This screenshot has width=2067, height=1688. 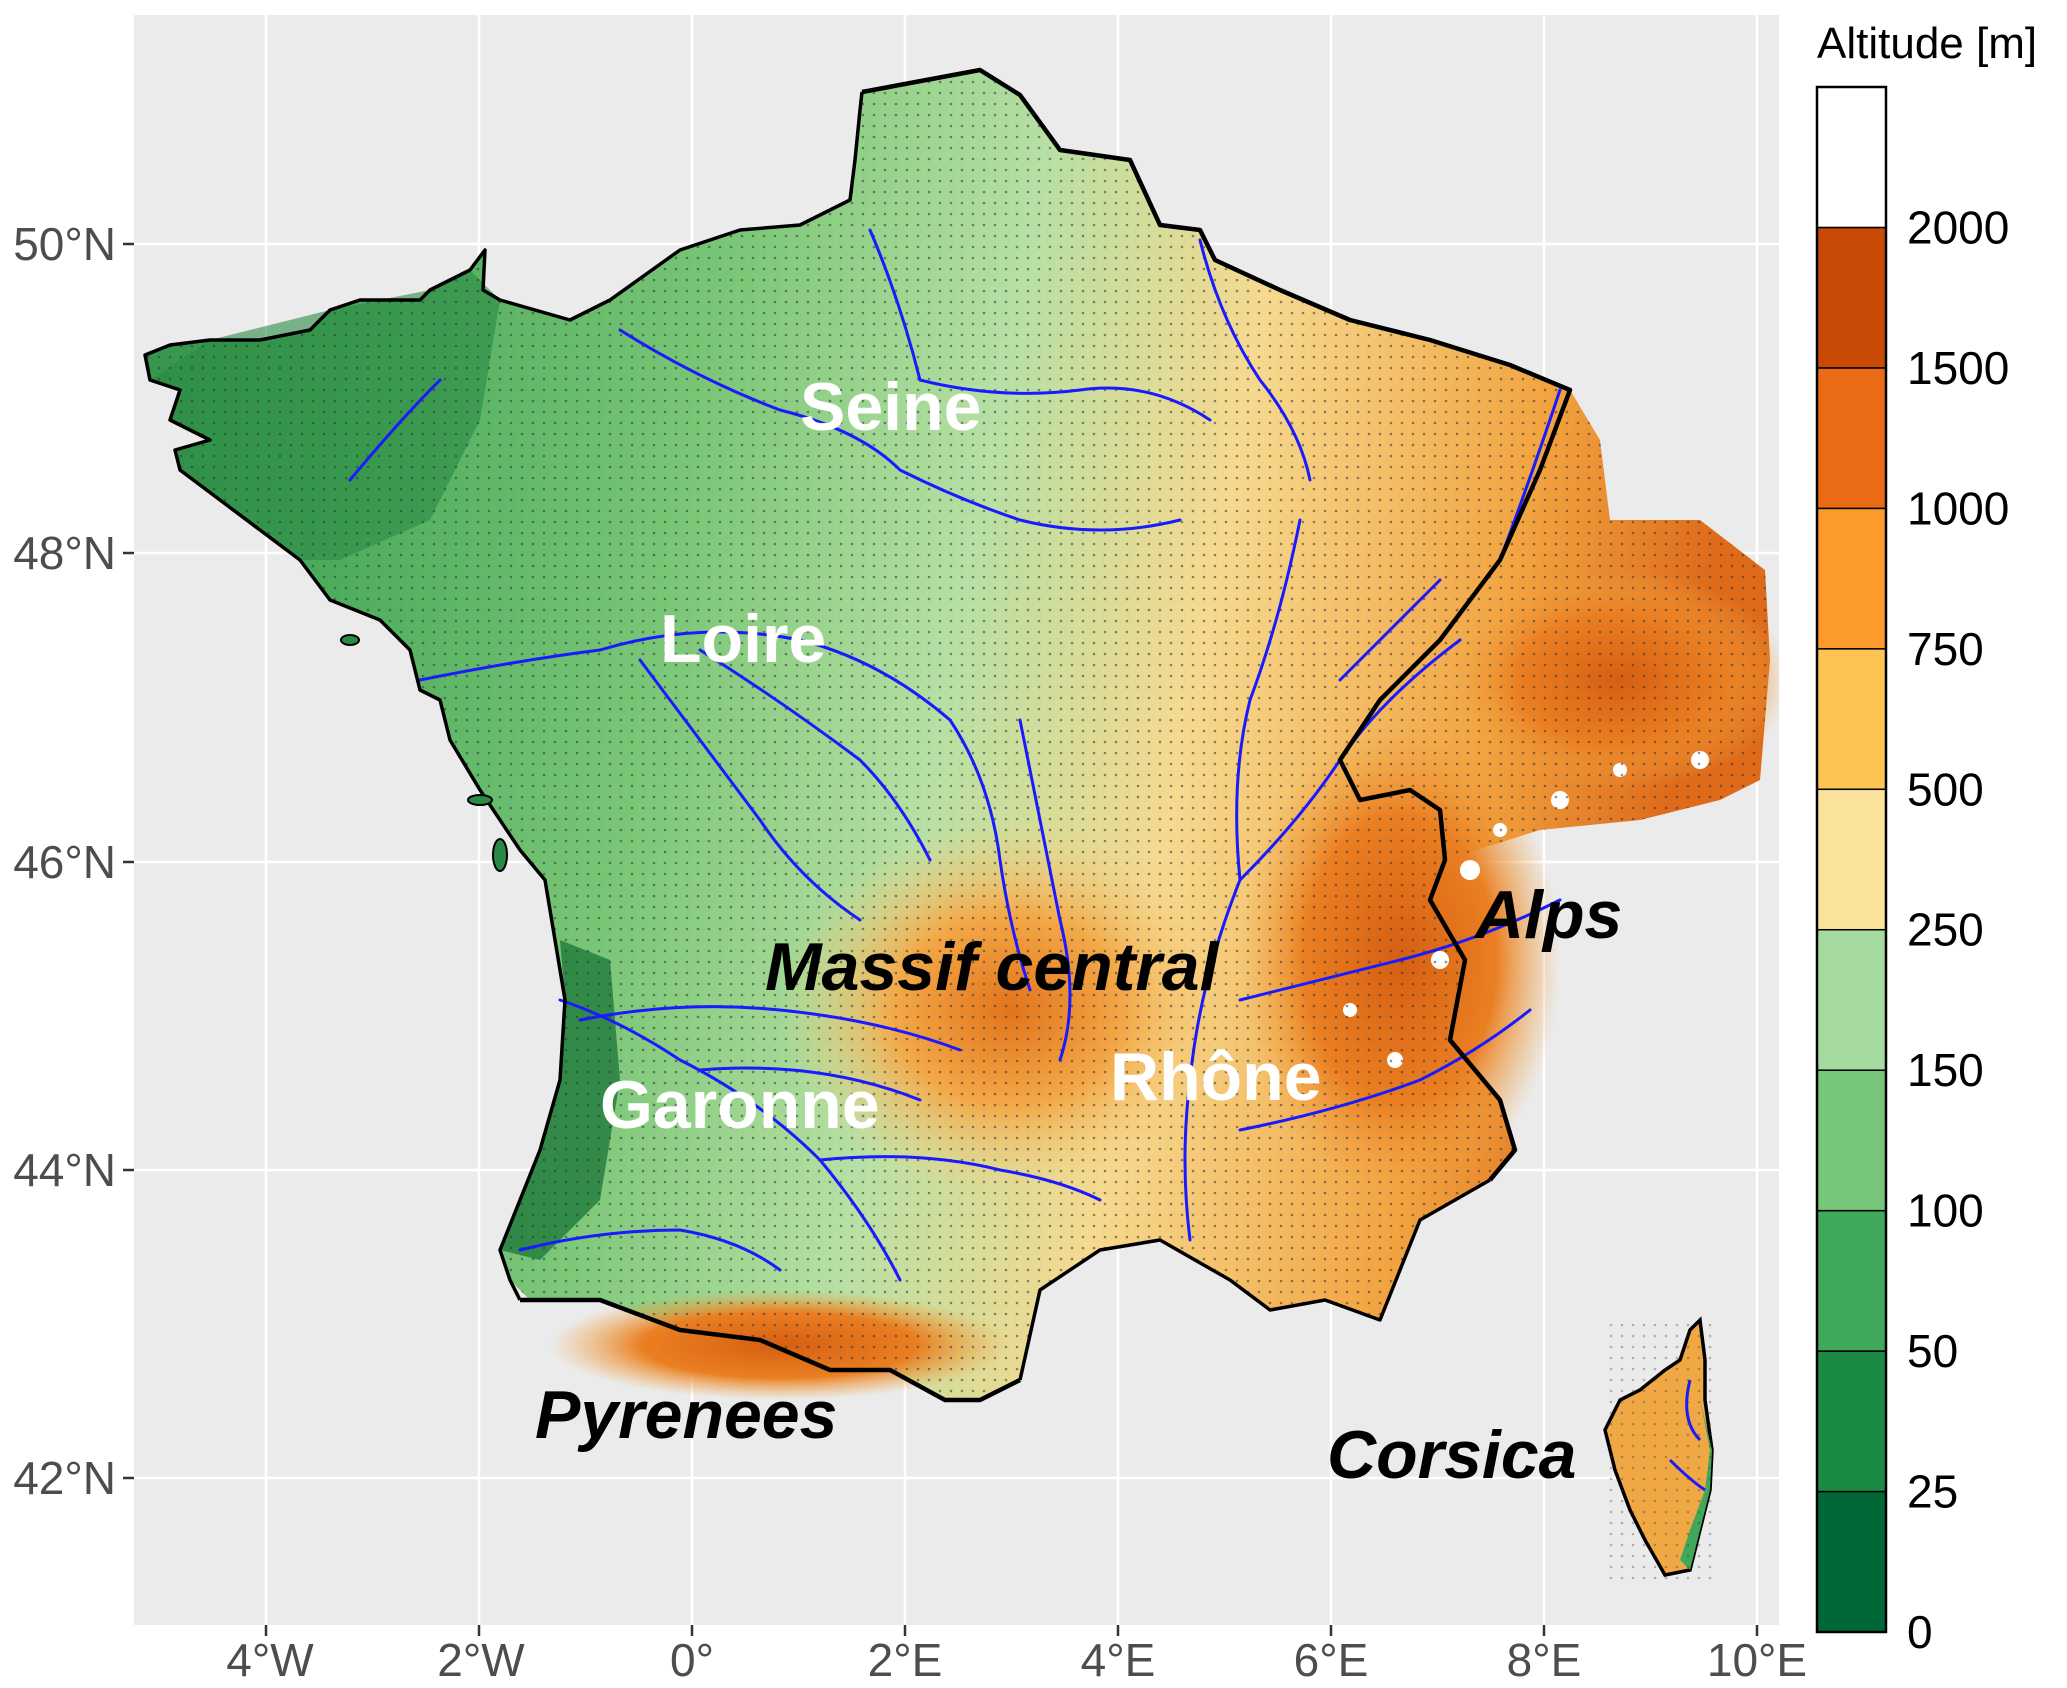 What do you see at coordinates (1385, 1070) in the screenshot?
I see `durance-river` at bounding box center [1385, 1070].